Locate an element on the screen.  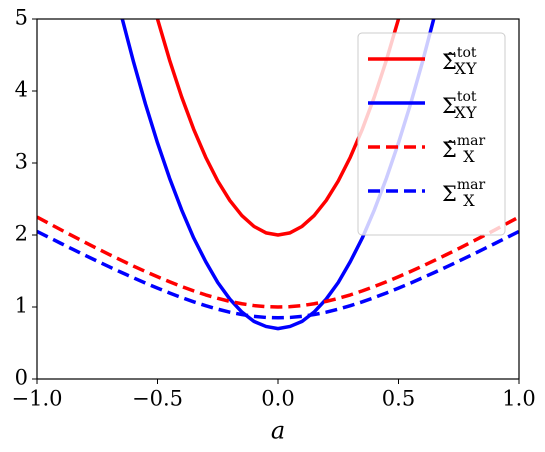
y-tick-label: 2 is located at coordinates (21, 234).